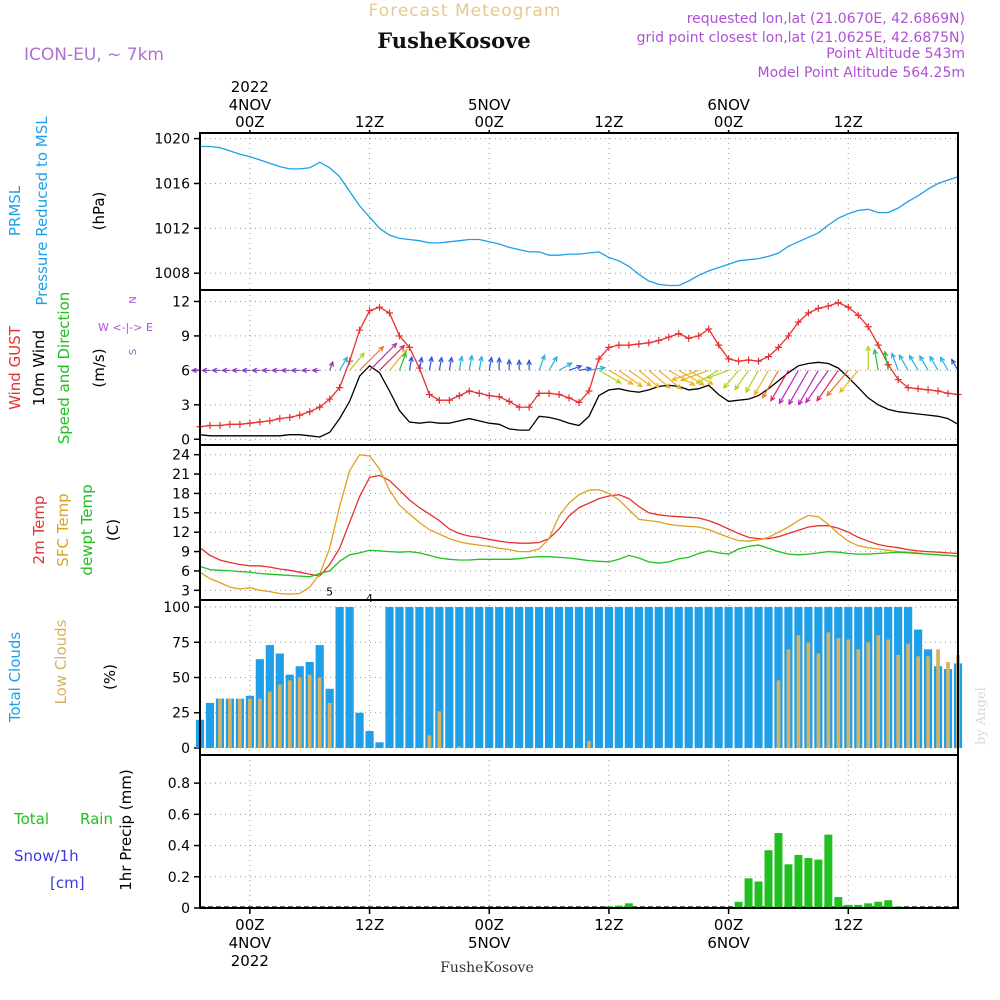  Describe the element at coordinates (579, 561) in the screenshot. I see `series-line-dewpt-temp` at that location.